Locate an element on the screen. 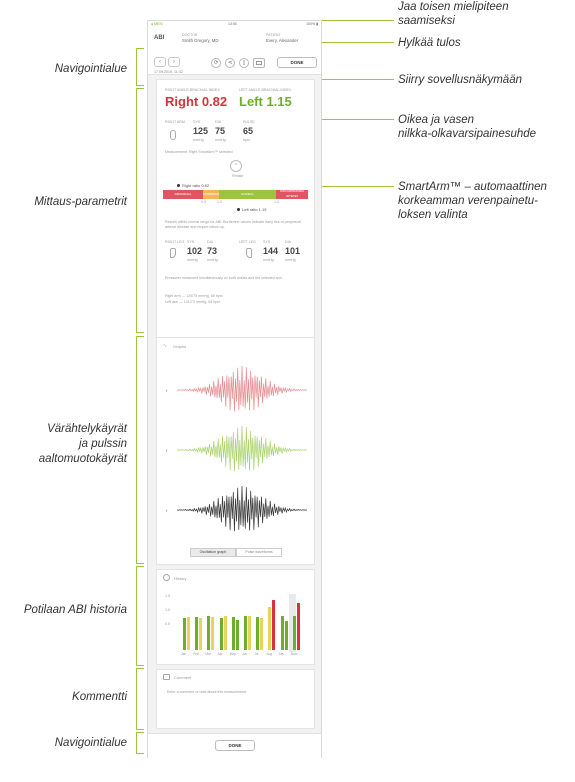 This screenshot has width=575, height=782. bracket-bottom-nav is located at coordinates (140, 743).